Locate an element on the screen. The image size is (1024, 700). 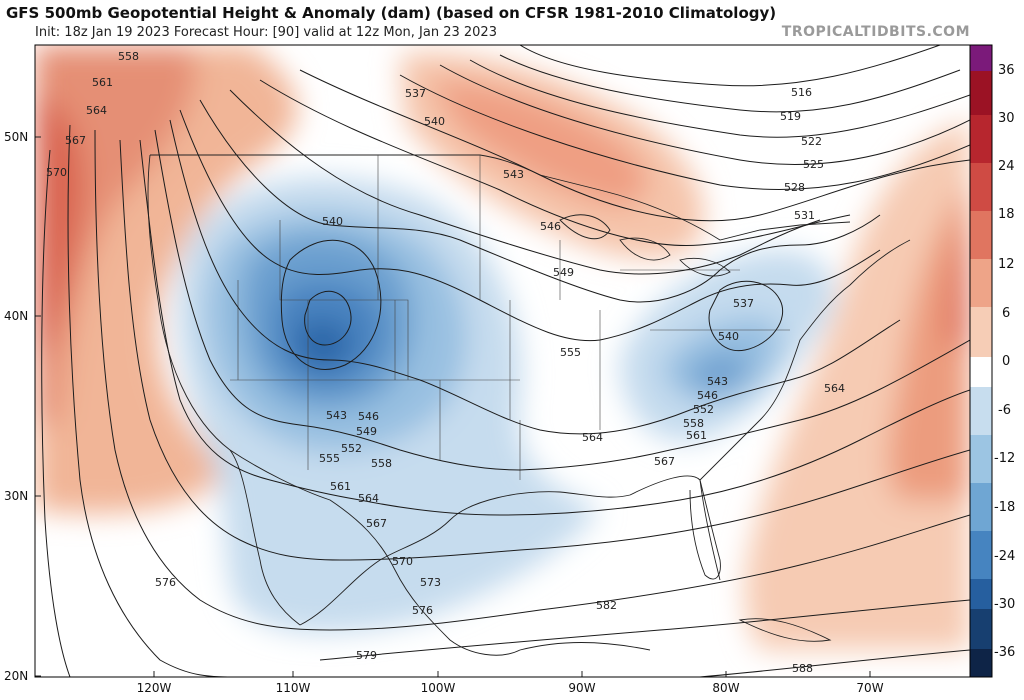
contour-label: 519 is located at coordinates (790, 116).